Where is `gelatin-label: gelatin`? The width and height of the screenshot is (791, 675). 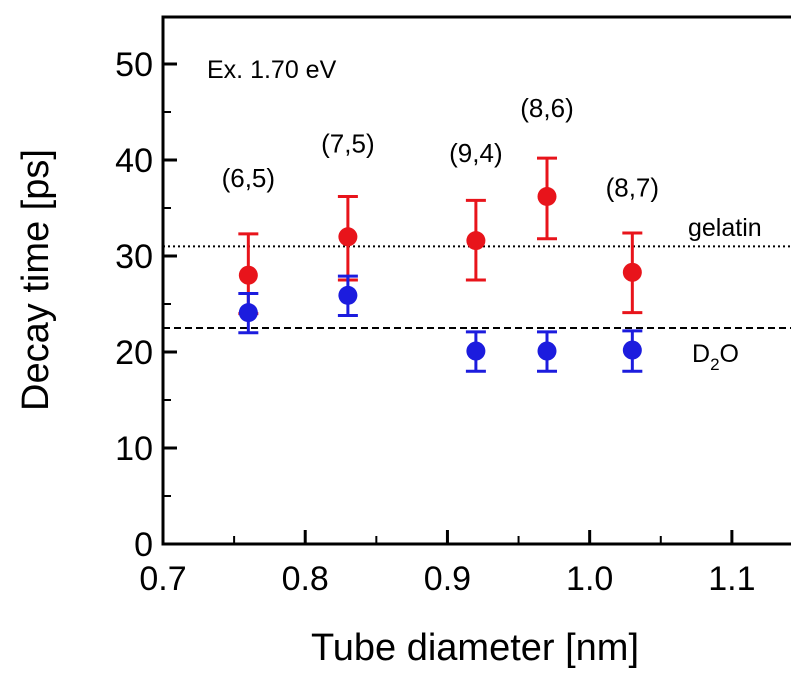 gelatin-label: gelatin is located at coordinates (725, 228).